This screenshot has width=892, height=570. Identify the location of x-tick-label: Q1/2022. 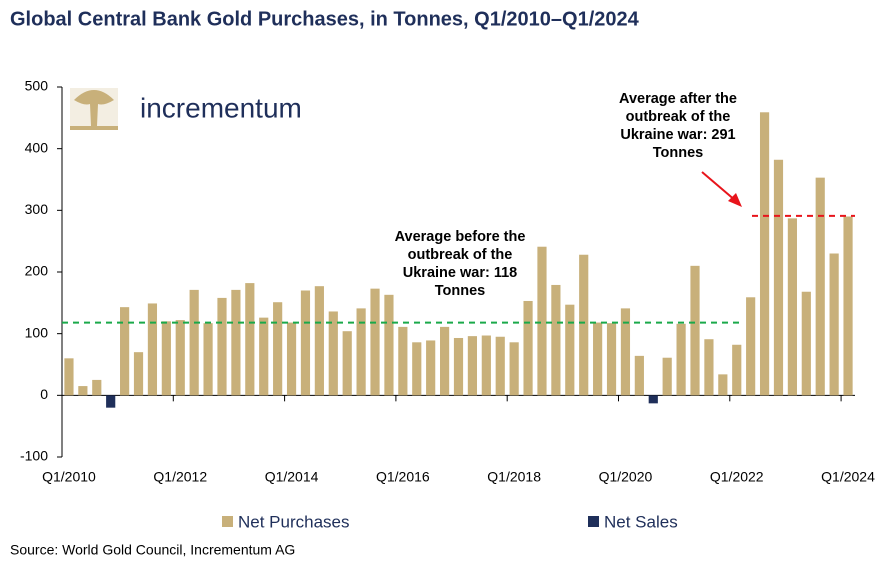
(737, 477).